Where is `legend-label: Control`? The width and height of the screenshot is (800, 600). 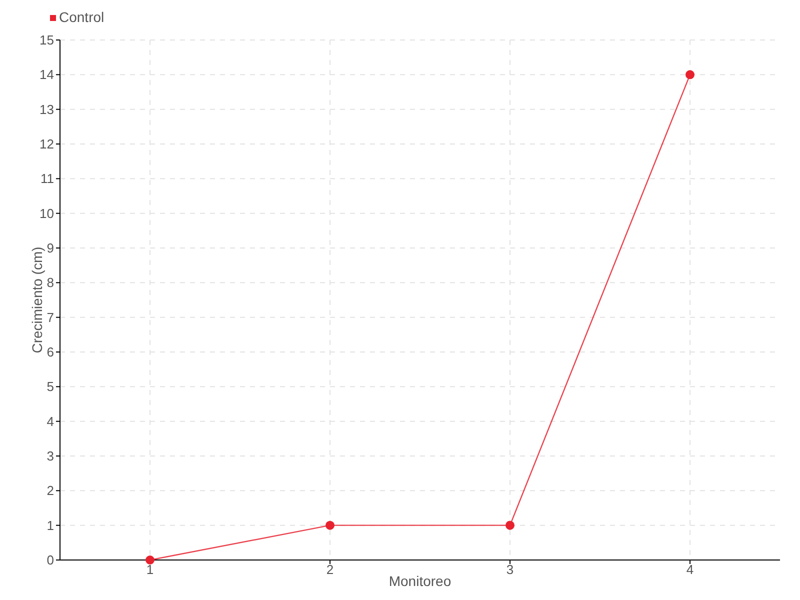 legend-label: Control is located at coordinates (81, 17).